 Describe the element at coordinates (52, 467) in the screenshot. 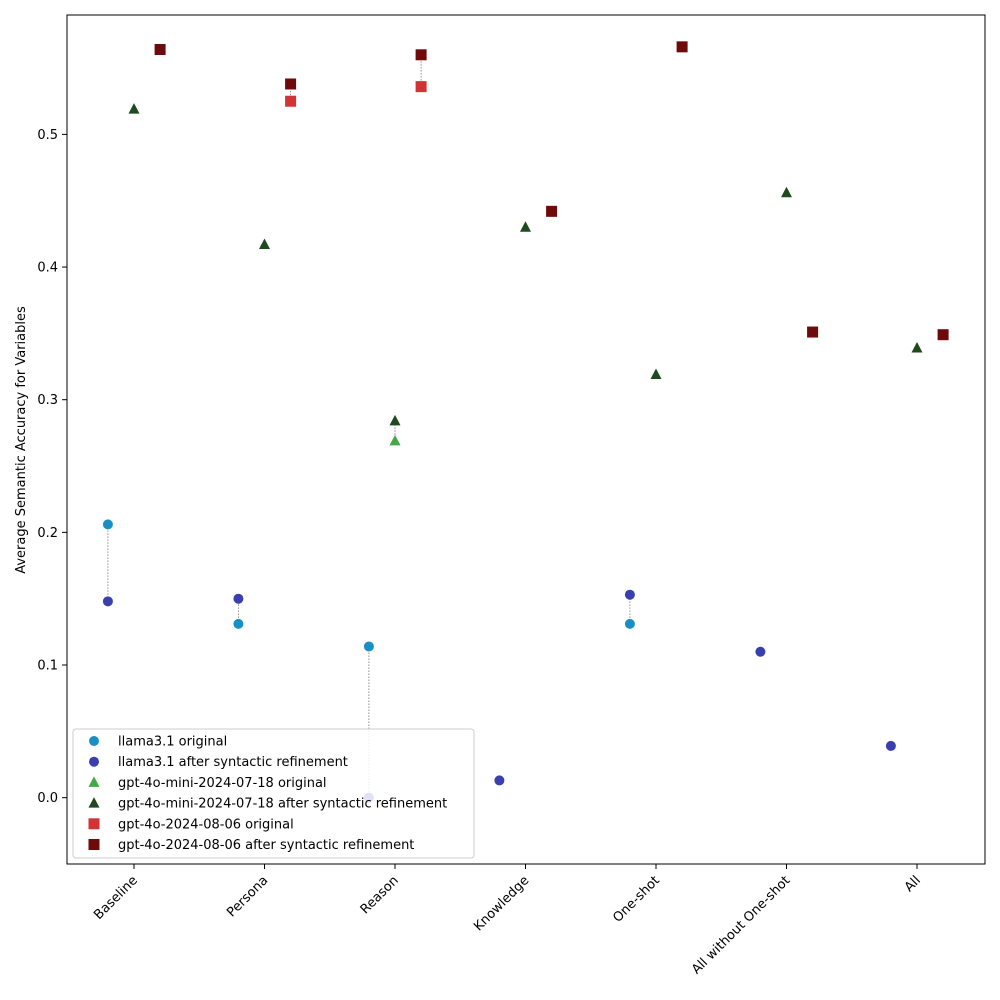

I see `y-axis: 0.0 0.1 0.2 0.3 0.4 0.5` at that location.